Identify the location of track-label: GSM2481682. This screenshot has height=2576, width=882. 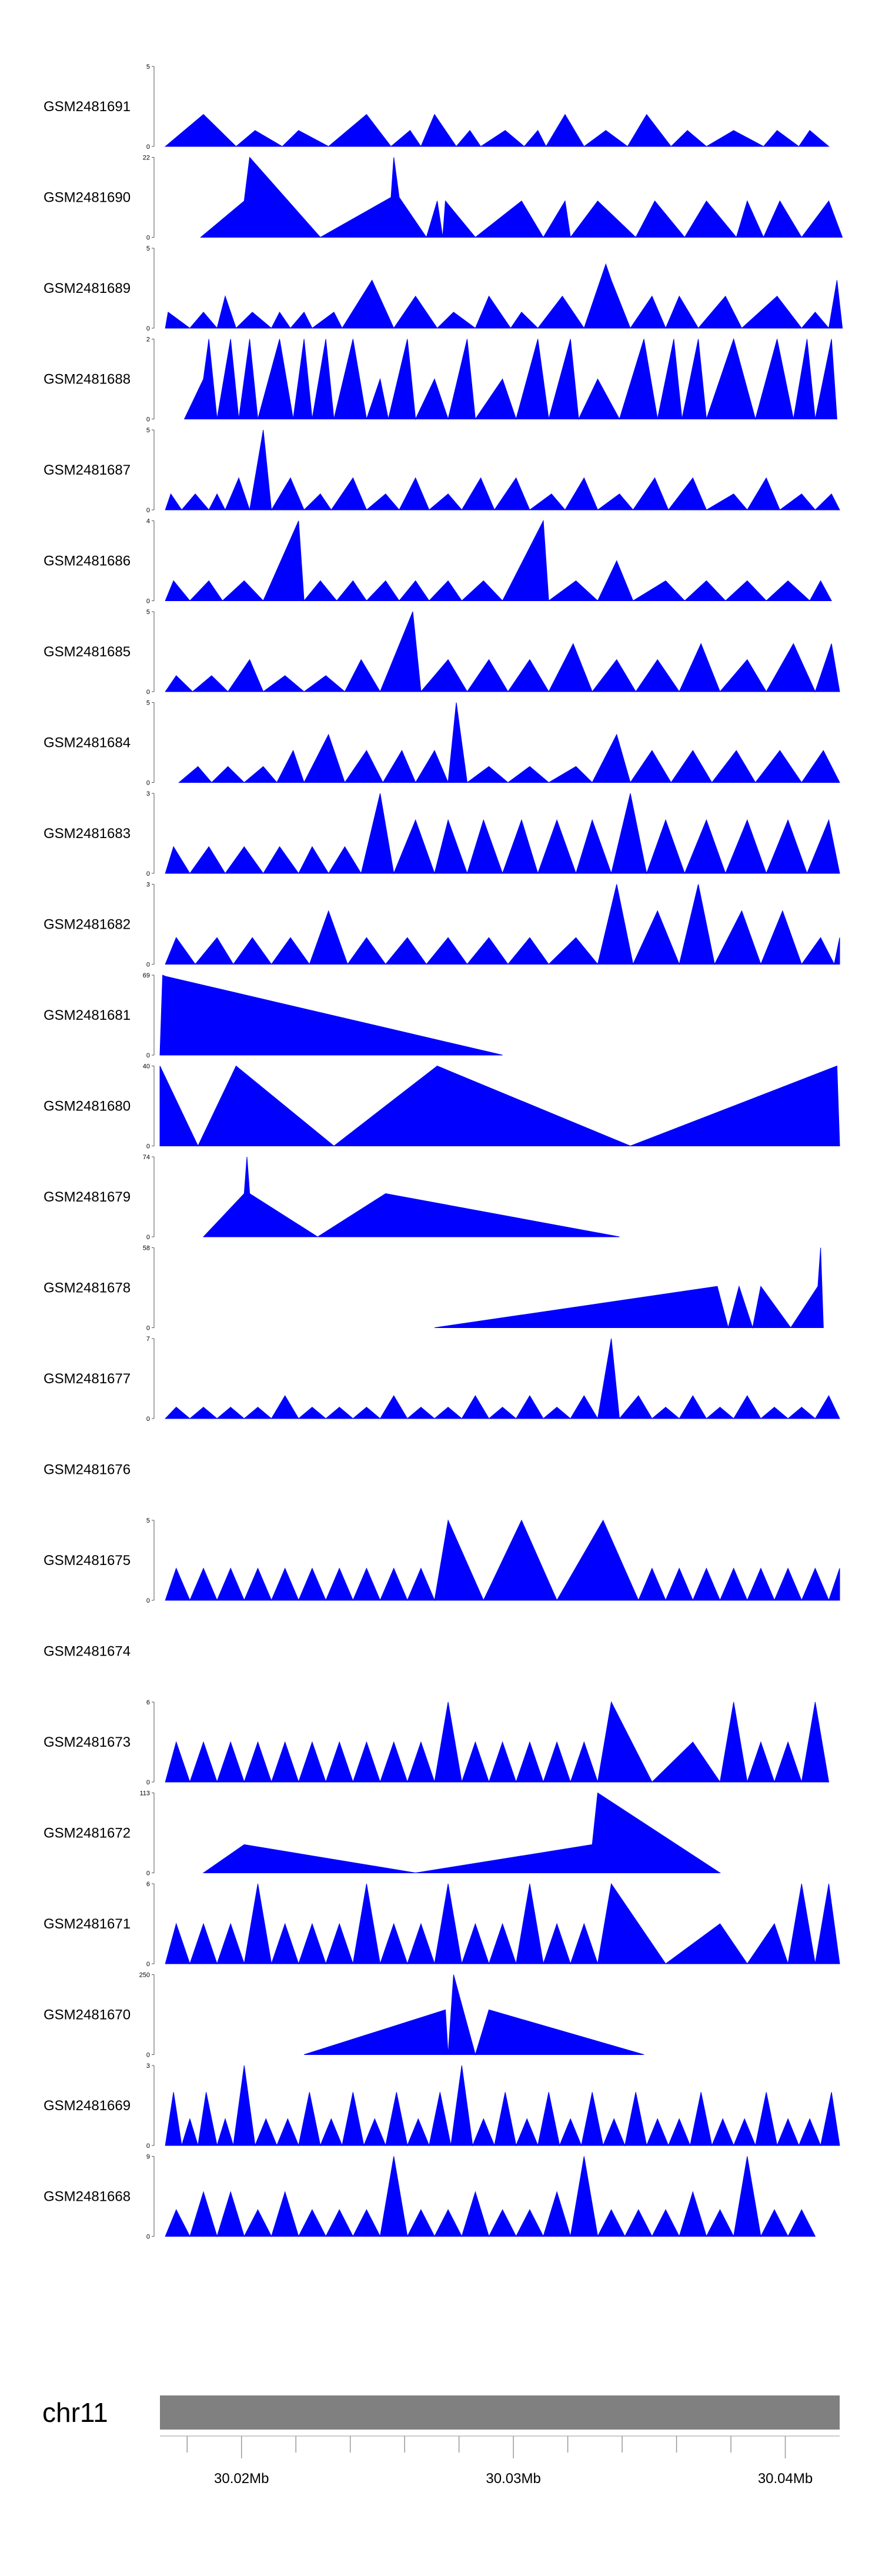
(87, 925).